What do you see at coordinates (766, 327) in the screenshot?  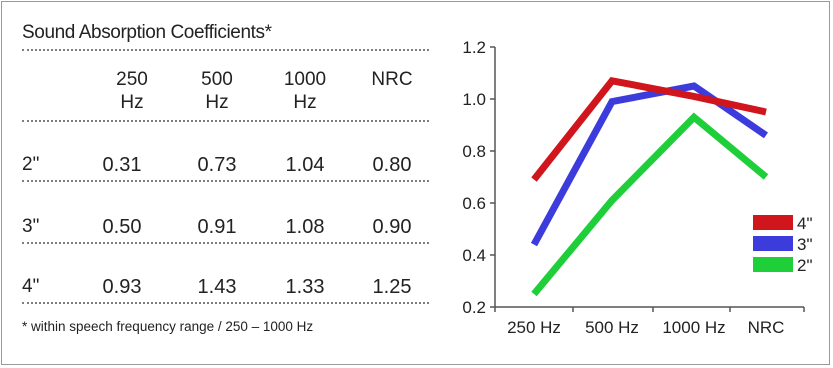 I see `x-tick-label: NRC` at bounding box center [766, 327].